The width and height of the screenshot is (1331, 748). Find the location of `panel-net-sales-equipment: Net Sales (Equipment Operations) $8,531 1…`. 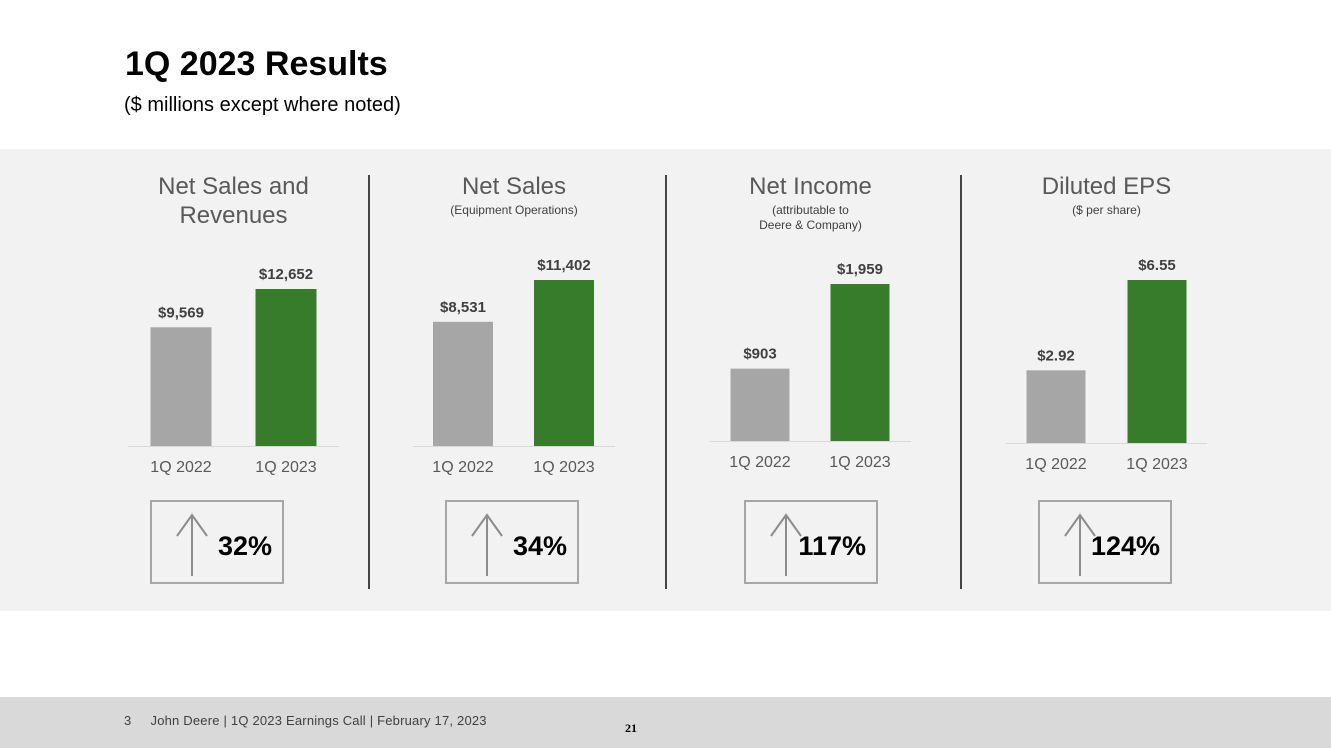

panel-net-sales-equipment: Net Sales (Equipment Operations) $8,531 1… is located at coordinates (514, 380).